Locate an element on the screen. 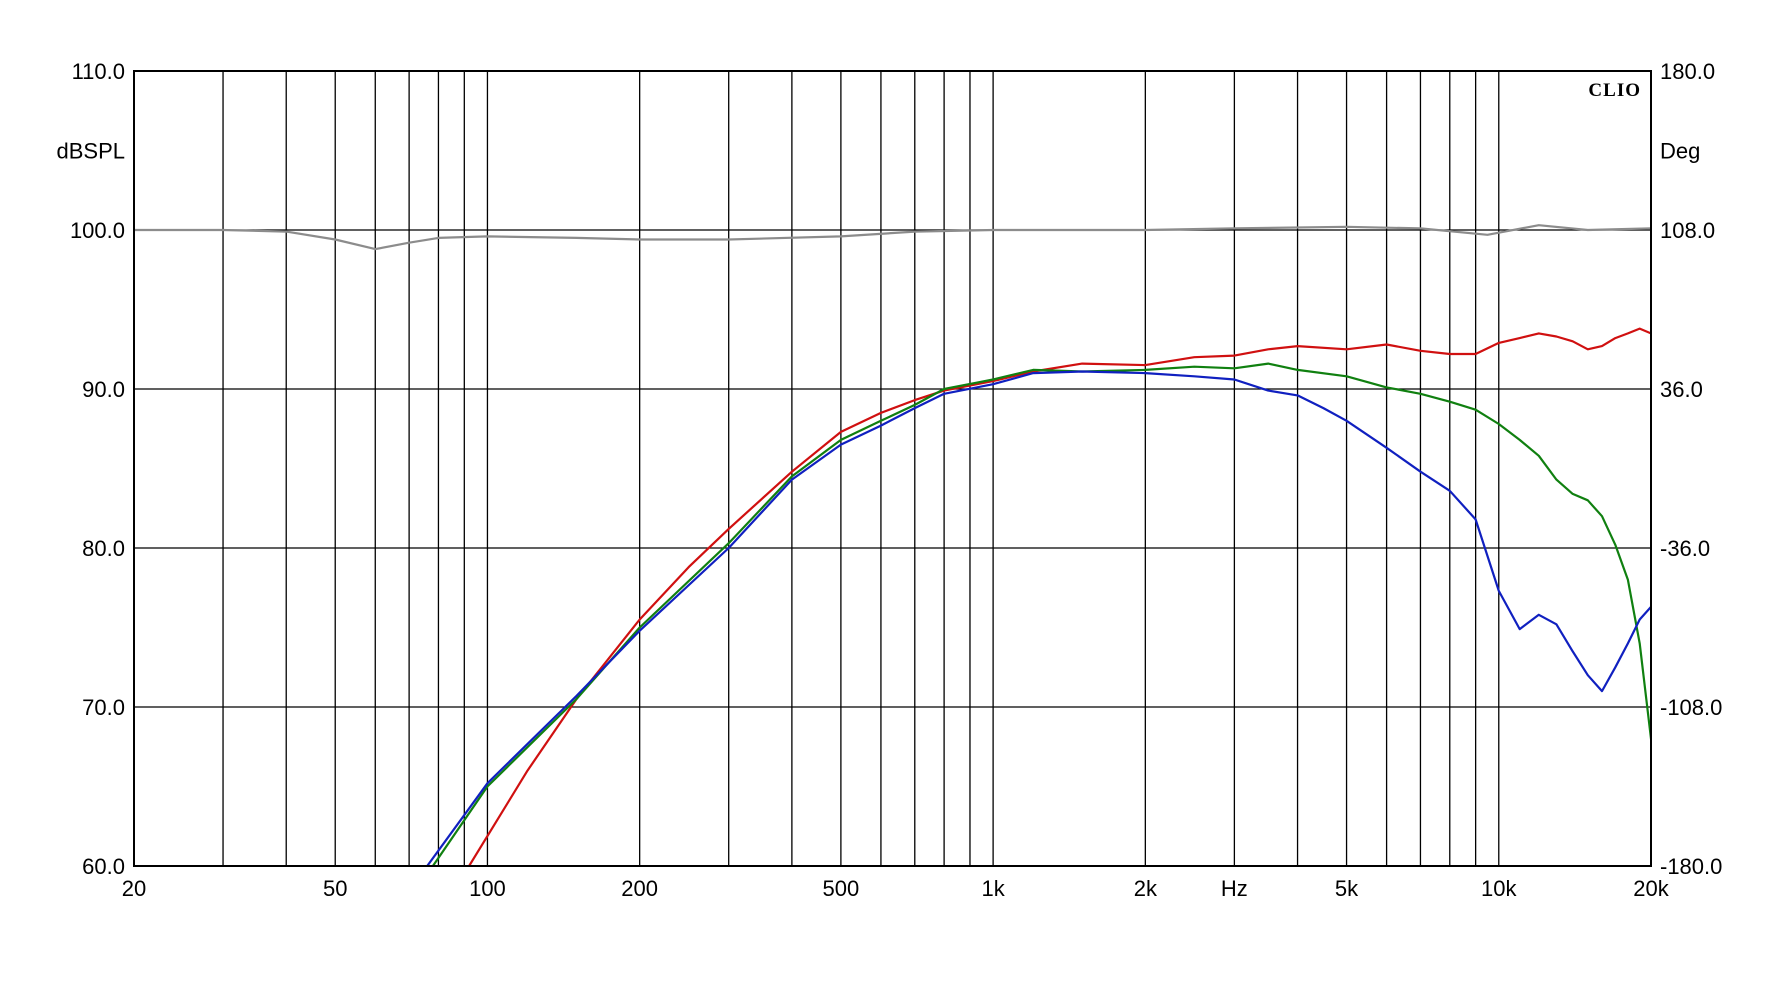  y-tick-label: 80.0 is located at coordinates (103, 548).